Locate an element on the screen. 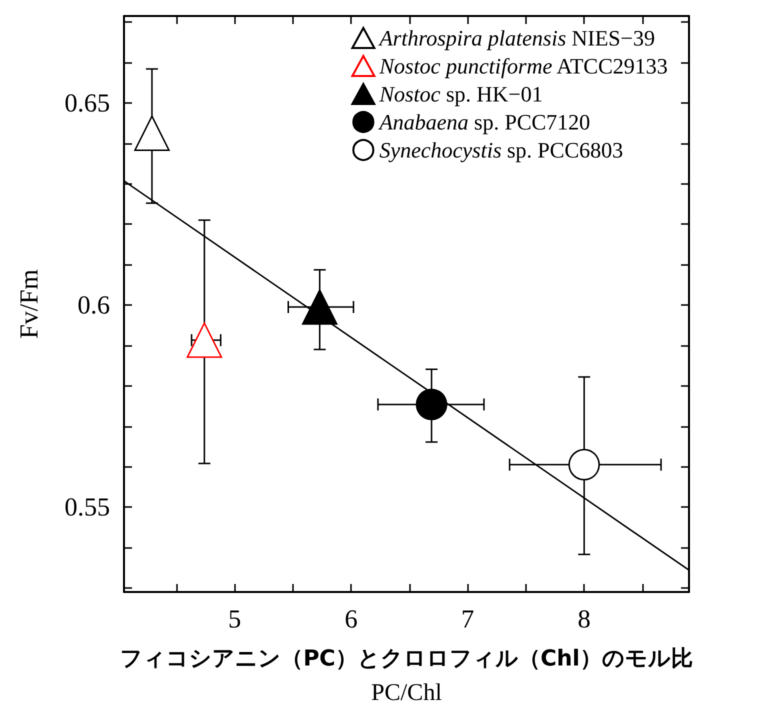  x-tick-label: 5 is located at coordinates (235, 619).